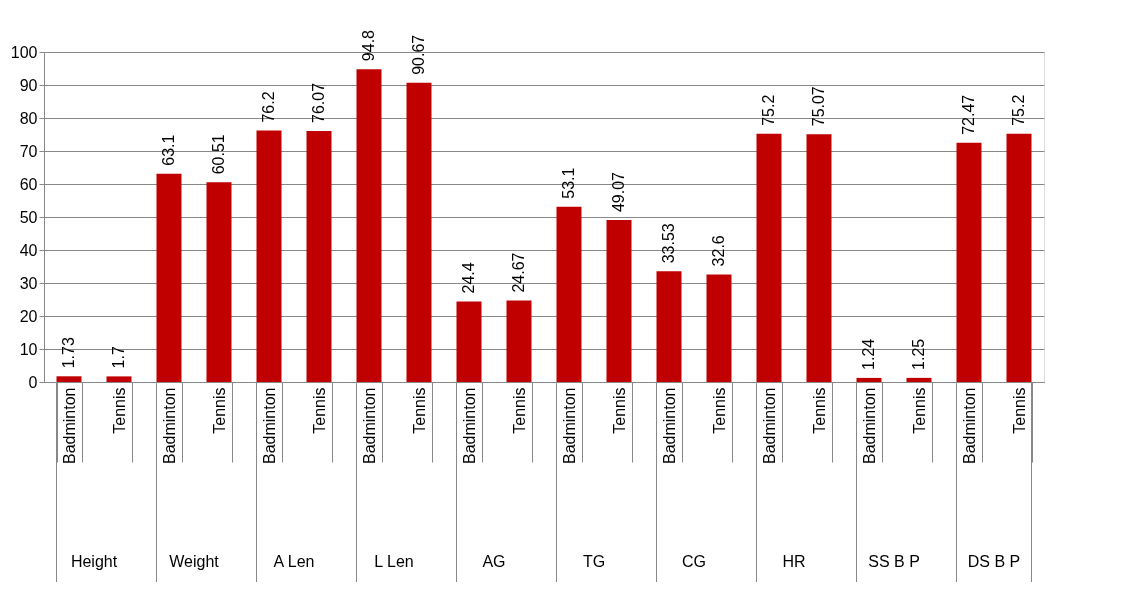 The width and height of the screenshot is (1144, 597). I want to click on y-tick-label: 30, so click(28, 283).